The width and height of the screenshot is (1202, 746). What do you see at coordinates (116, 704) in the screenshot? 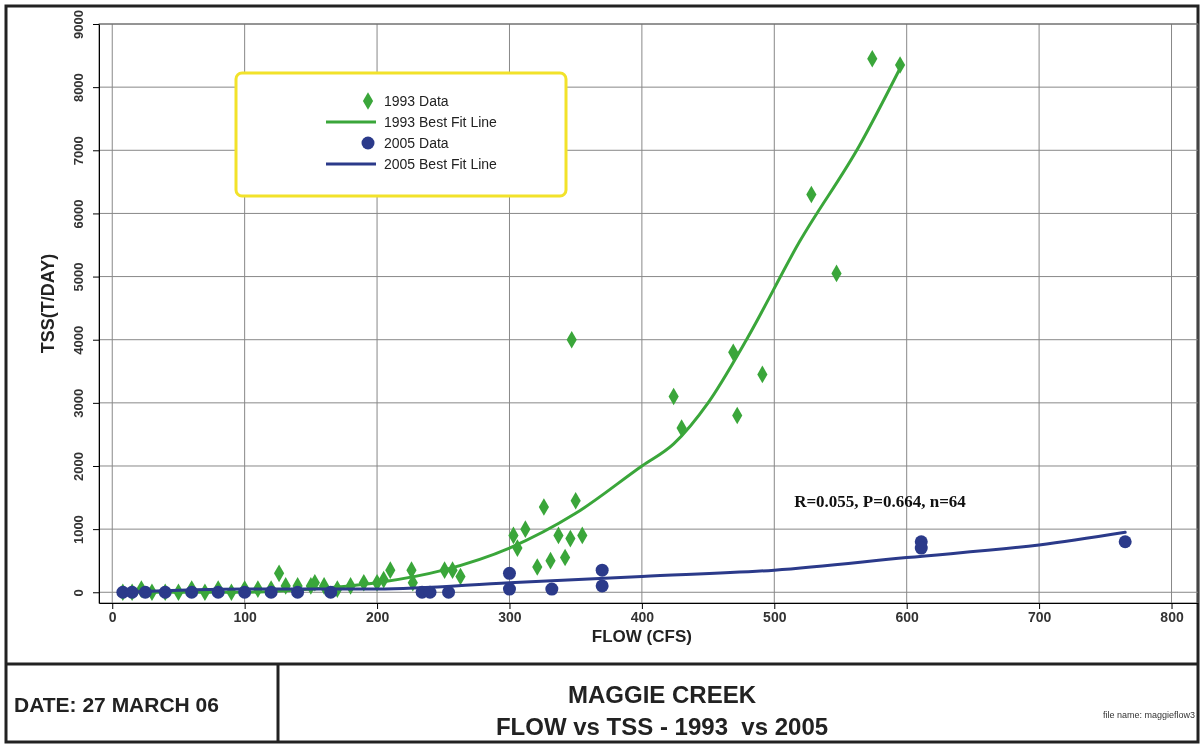
I see `text: DATE: 27 MARCH 06` at bounding box center [116, 704].